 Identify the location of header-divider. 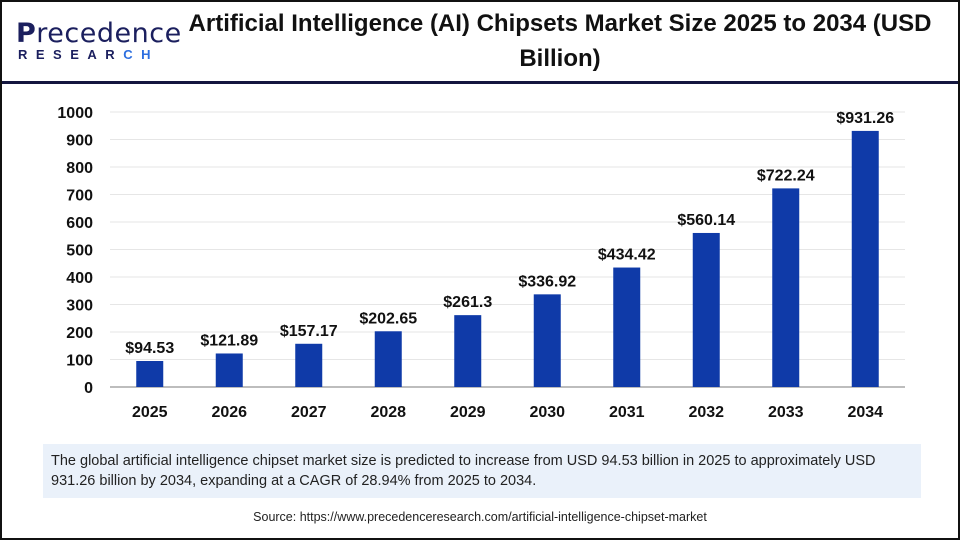
(480, 82).